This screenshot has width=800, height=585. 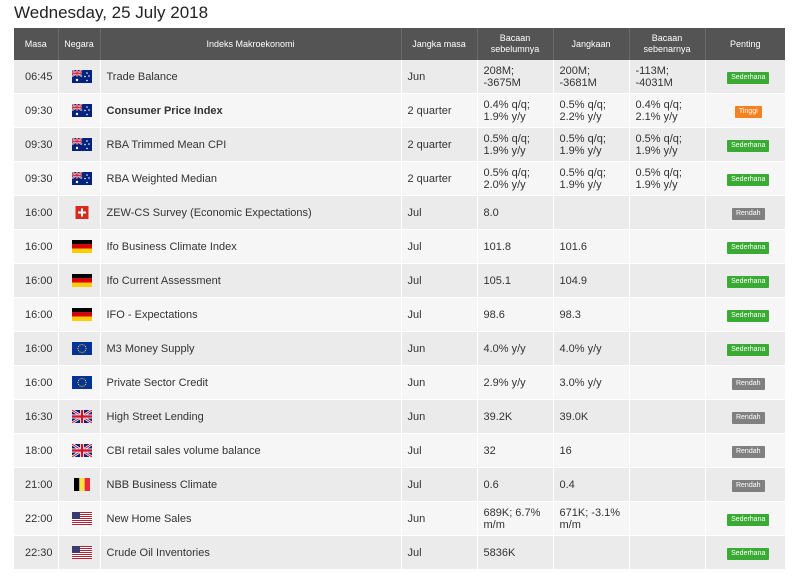 What do you see at coordinates (250, 280) in the screenshot?
I see `indicator-name: Ifo Current Assessment` at bounding box center [250, 280].